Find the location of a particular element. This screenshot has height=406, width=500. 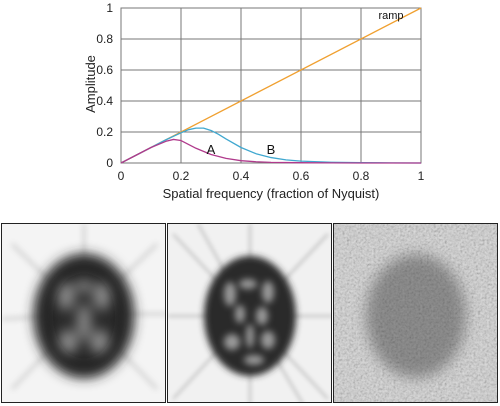

image-panel-ramp is located at coordinates (415, 313).